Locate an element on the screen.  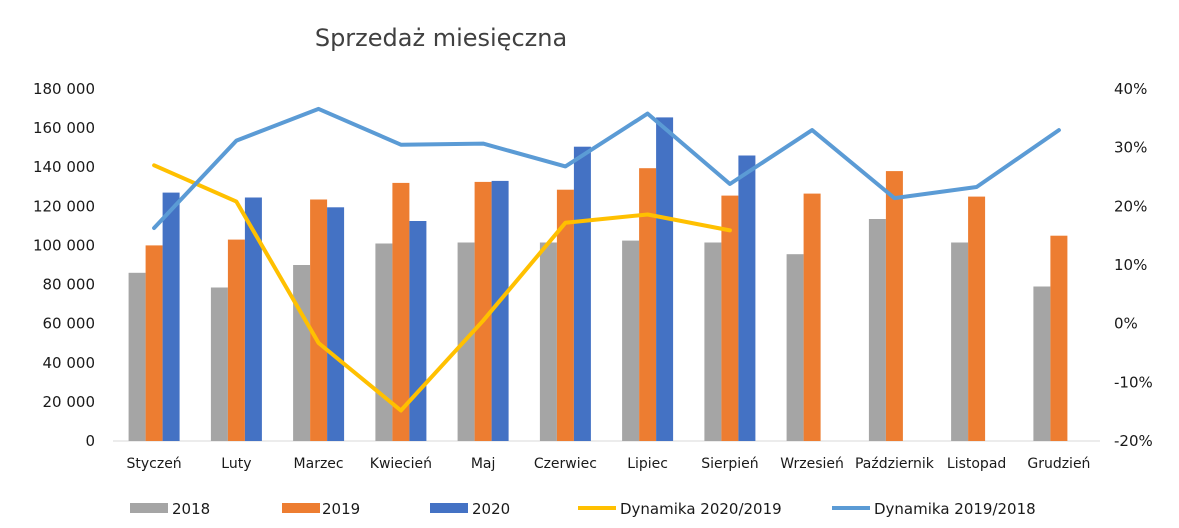
bar-2018-Czerwiec is located at coordinates (548, 341).